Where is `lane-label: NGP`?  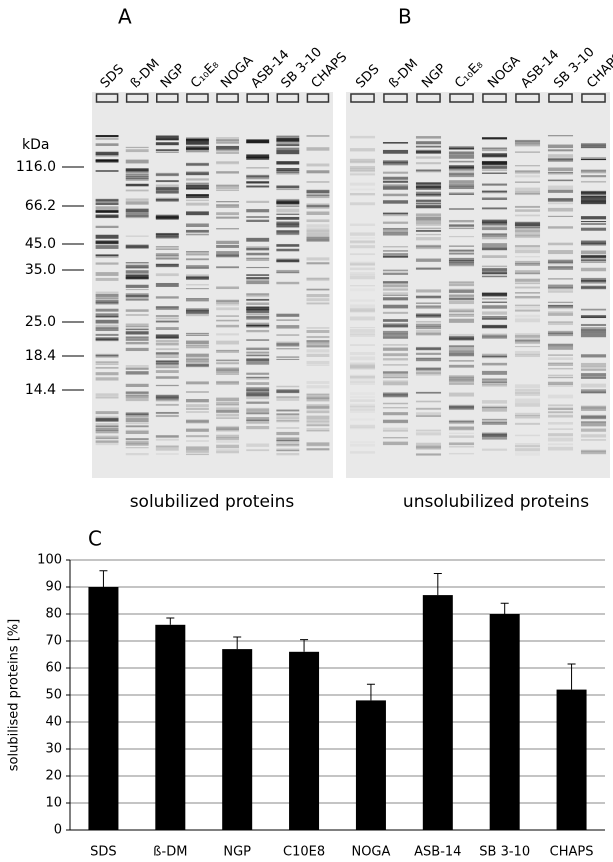 lane-label: NGP is located at coordinates (434, 76).